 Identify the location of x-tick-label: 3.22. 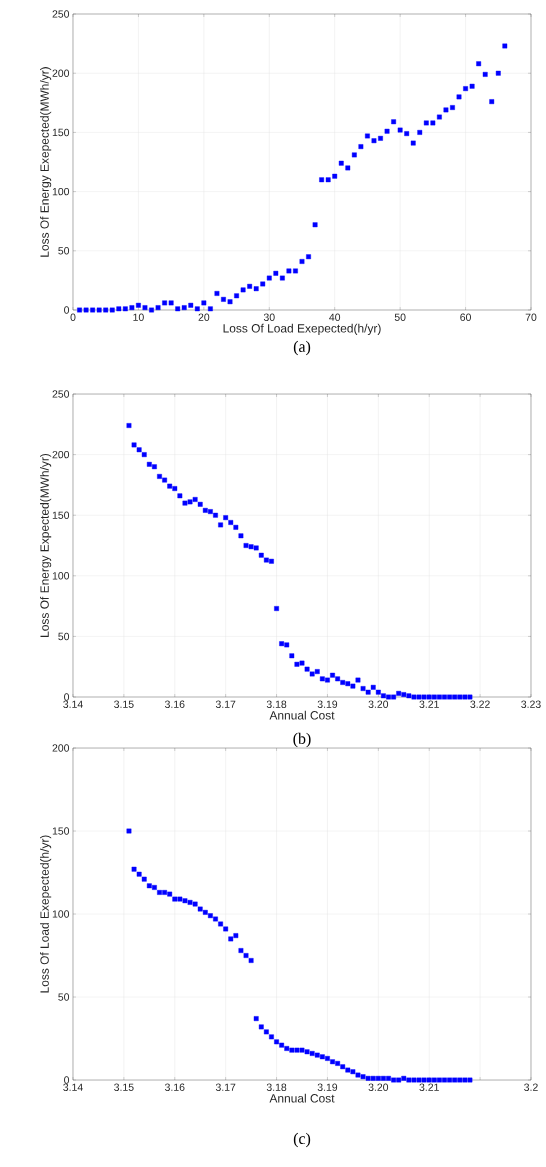
(480, 704).